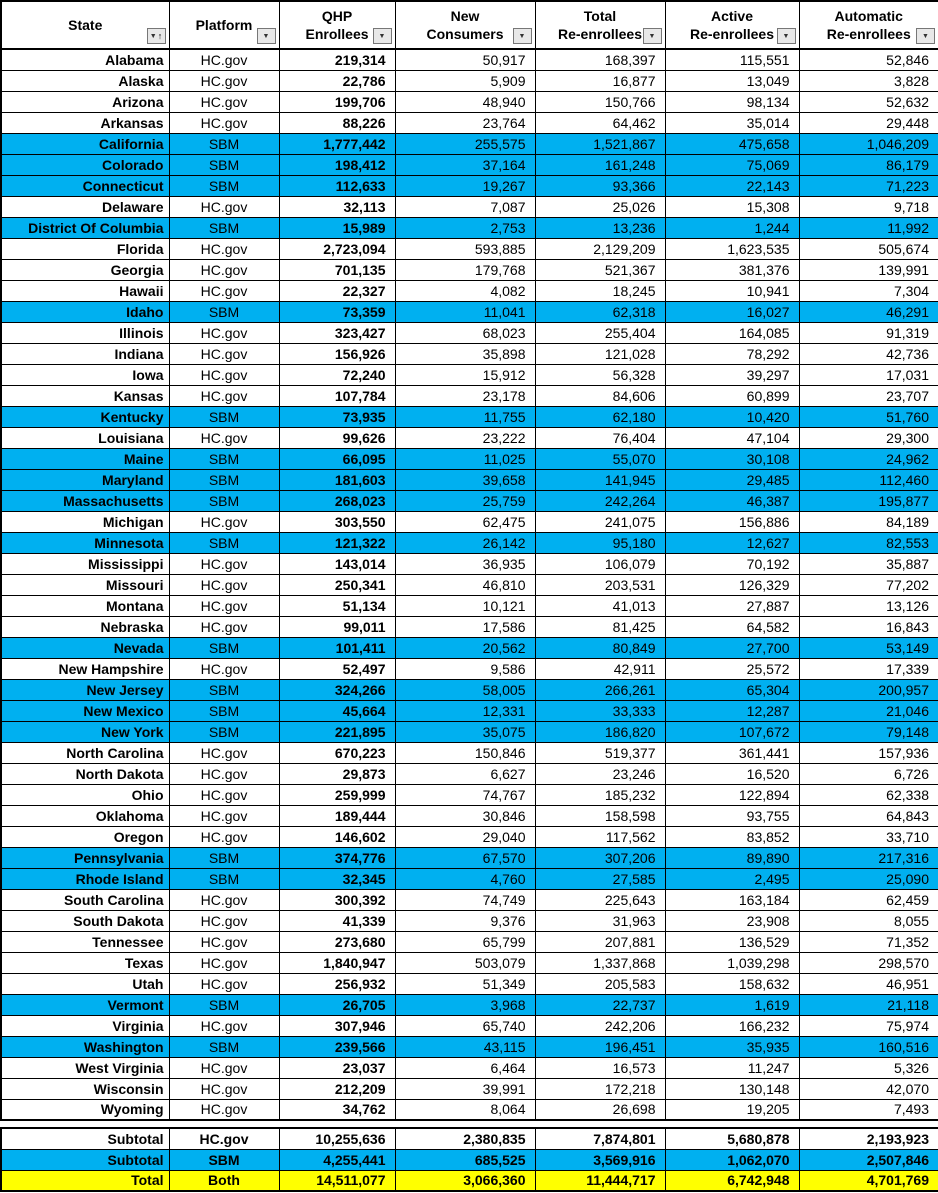 The image size is (938, 1193). I want to click on cell-new_consumers: 23,222, so click(465, 437).